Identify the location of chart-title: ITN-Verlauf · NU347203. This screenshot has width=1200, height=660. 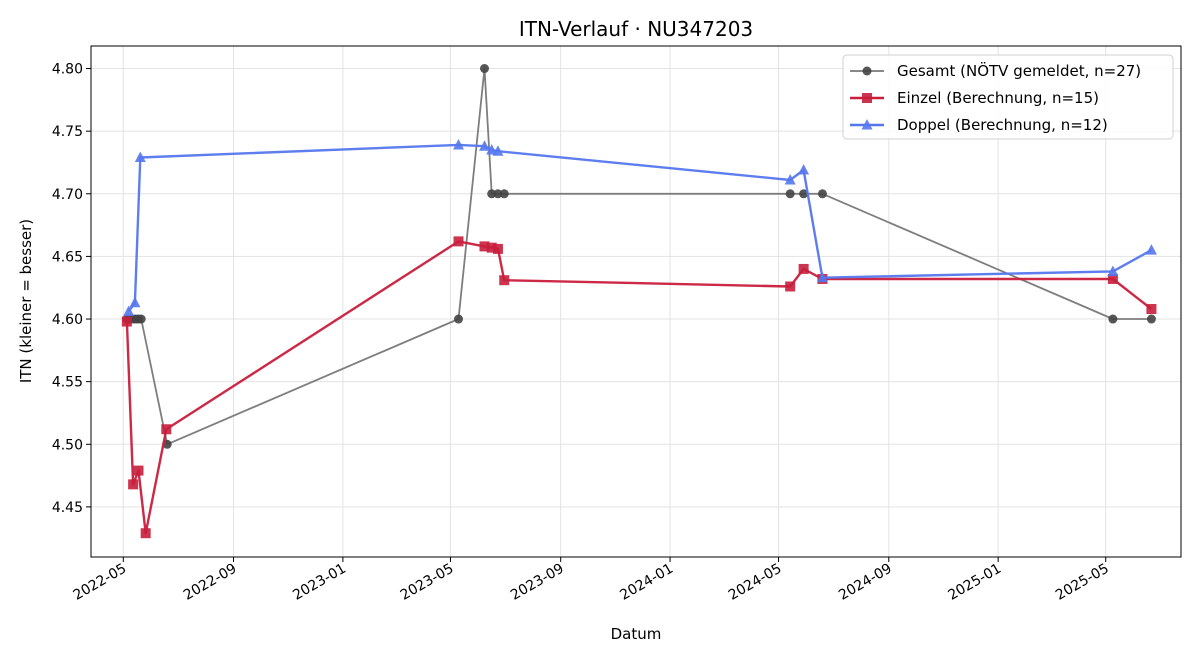
(636, 29).